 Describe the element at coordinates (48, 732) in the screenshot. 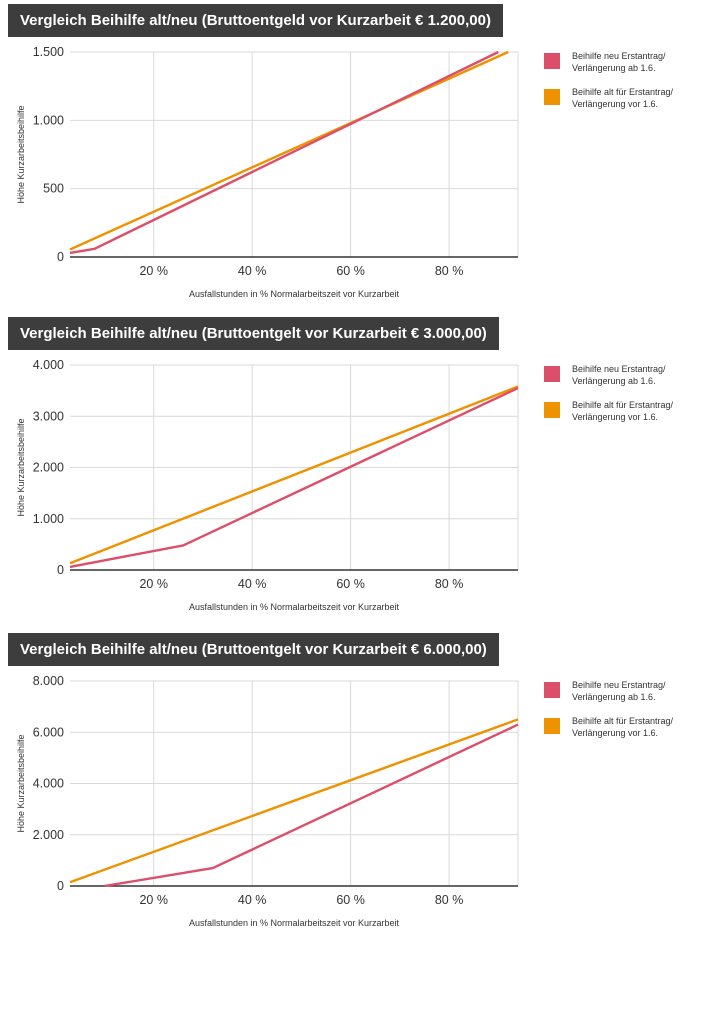

I see `y-tick-label: 6.000` at that location.